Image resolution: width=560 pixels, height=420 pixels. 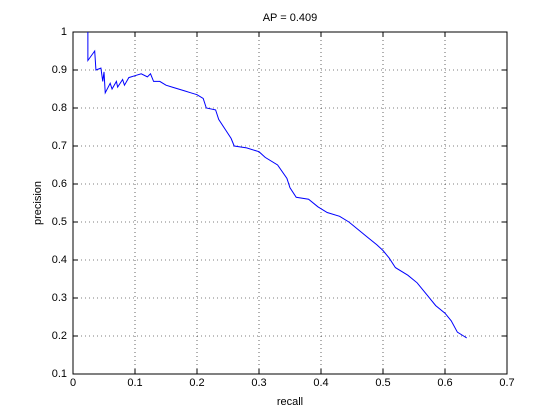 What do you see at coordinates (382, 383) in the screenshot?
I see `x-tick-label: 0.5` at bounding box center [382, 383].